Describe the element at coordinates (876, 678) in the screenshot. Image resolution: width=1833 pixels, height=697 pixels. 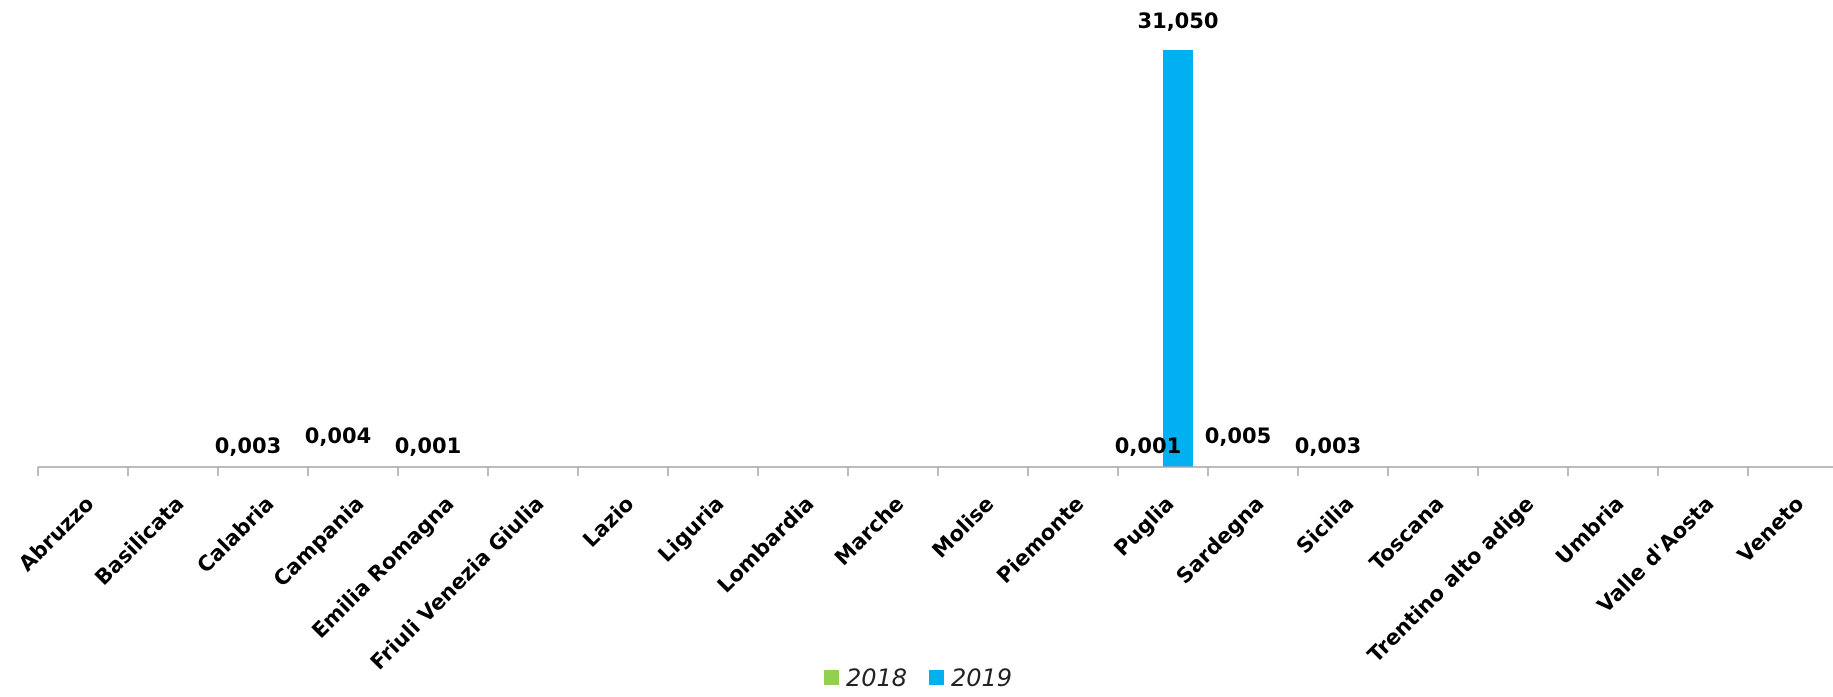
I see `legend-label: 2018` at that location.